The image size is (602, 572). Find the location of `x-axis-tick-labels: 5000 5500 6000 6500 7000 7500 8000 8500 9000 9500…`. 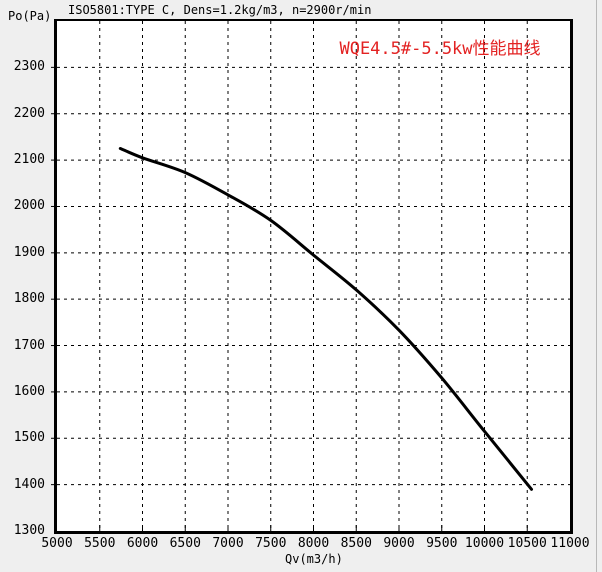

x-axis-tick-labels: 5000 5500 6000 6500 7000 7500 8000 8500 9000 9500… is located at coordinates (315, 544).